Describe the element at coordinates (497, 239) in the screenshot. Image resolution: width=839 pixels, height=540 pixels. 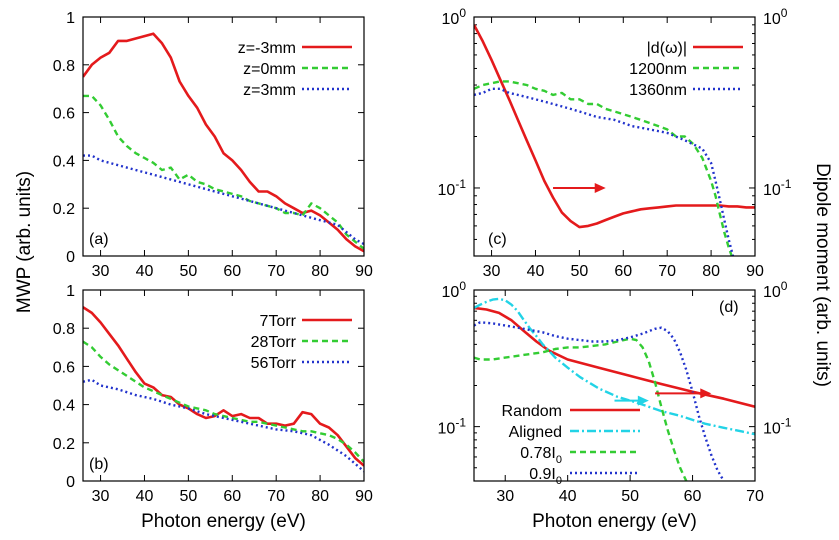
I see `panel-label: (c)` at that location.